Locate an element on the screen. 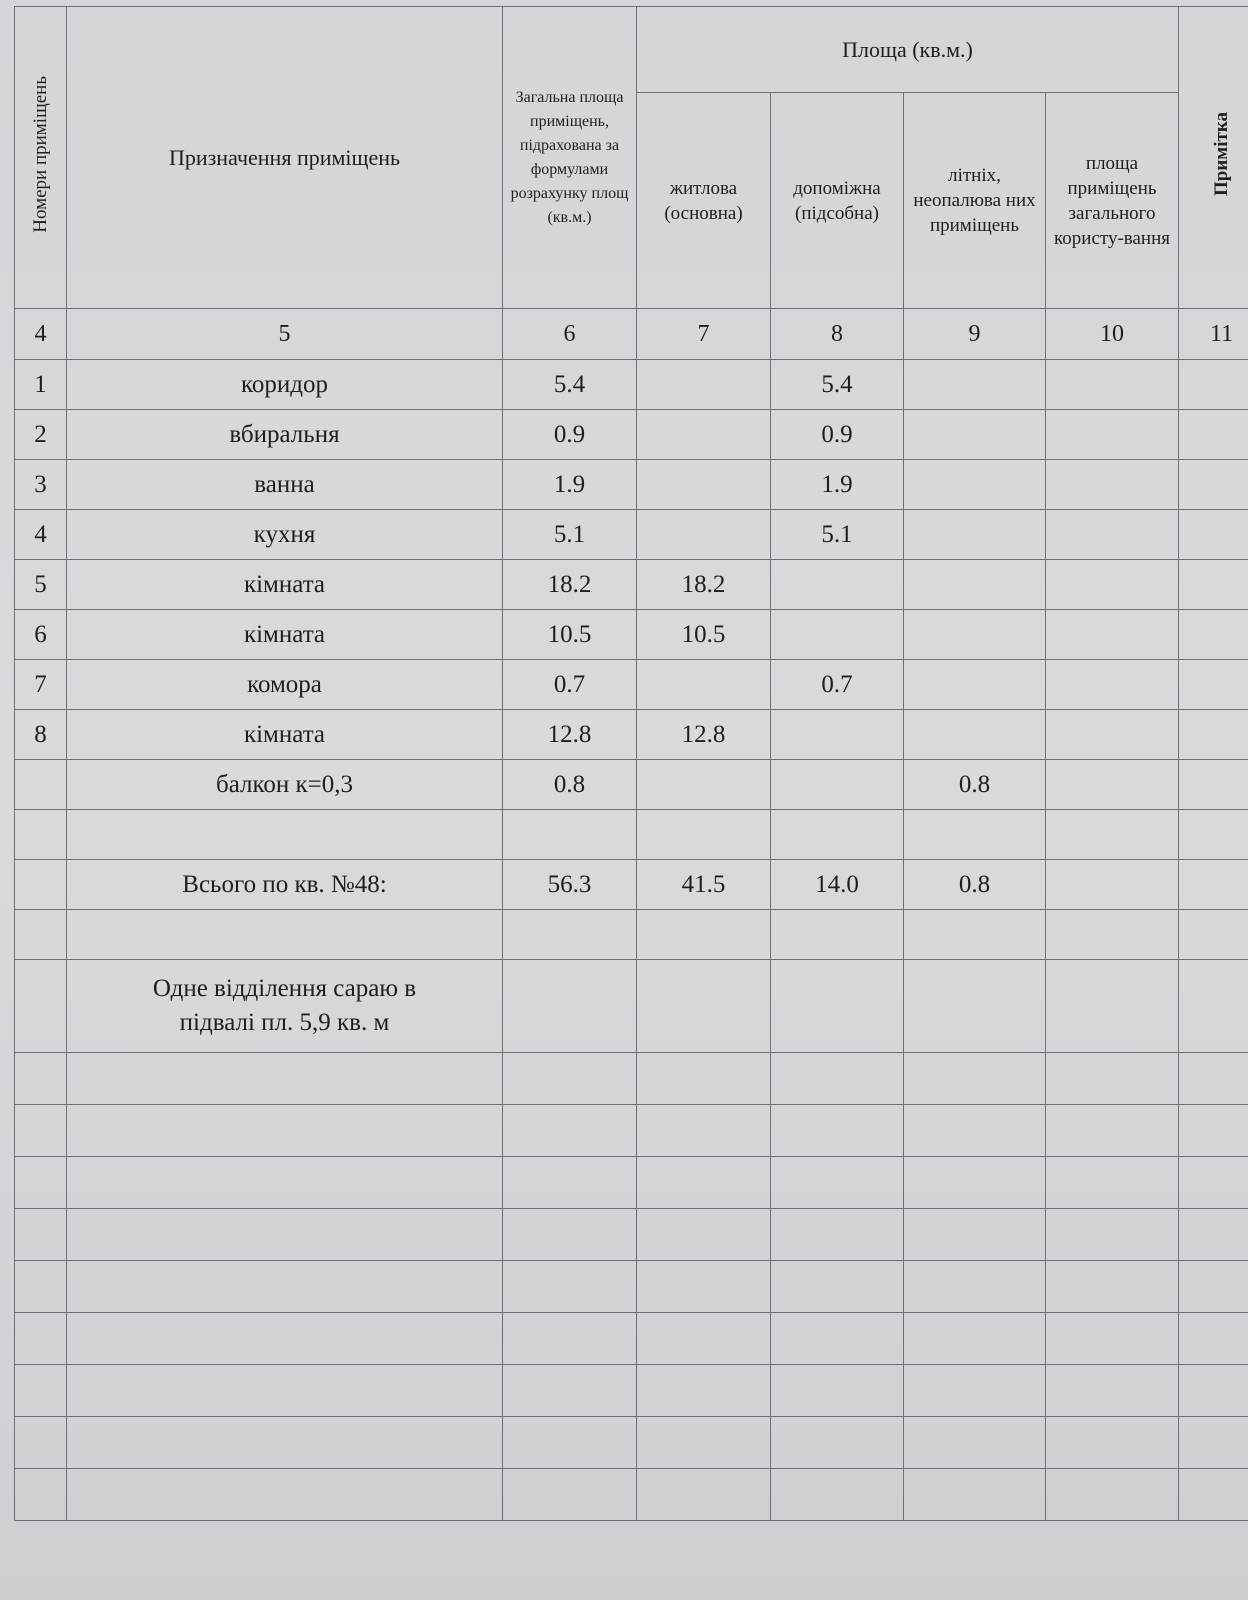 This screenshot has width=1248, height=1600. cell-no: 7 is located at coordinates (40, 684).